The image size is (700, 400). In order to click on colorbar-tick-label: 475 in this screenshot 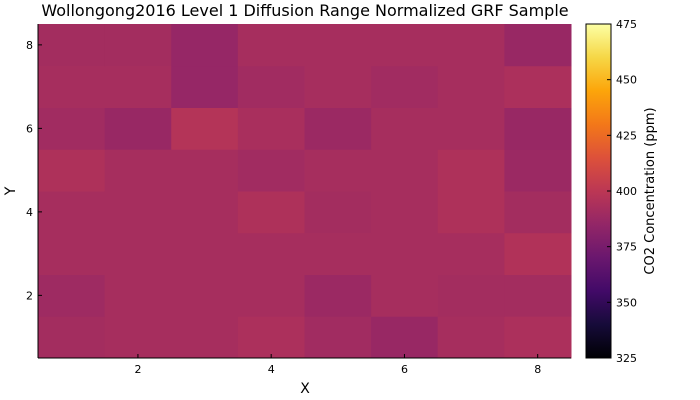, I will do `click(626, 24)`.